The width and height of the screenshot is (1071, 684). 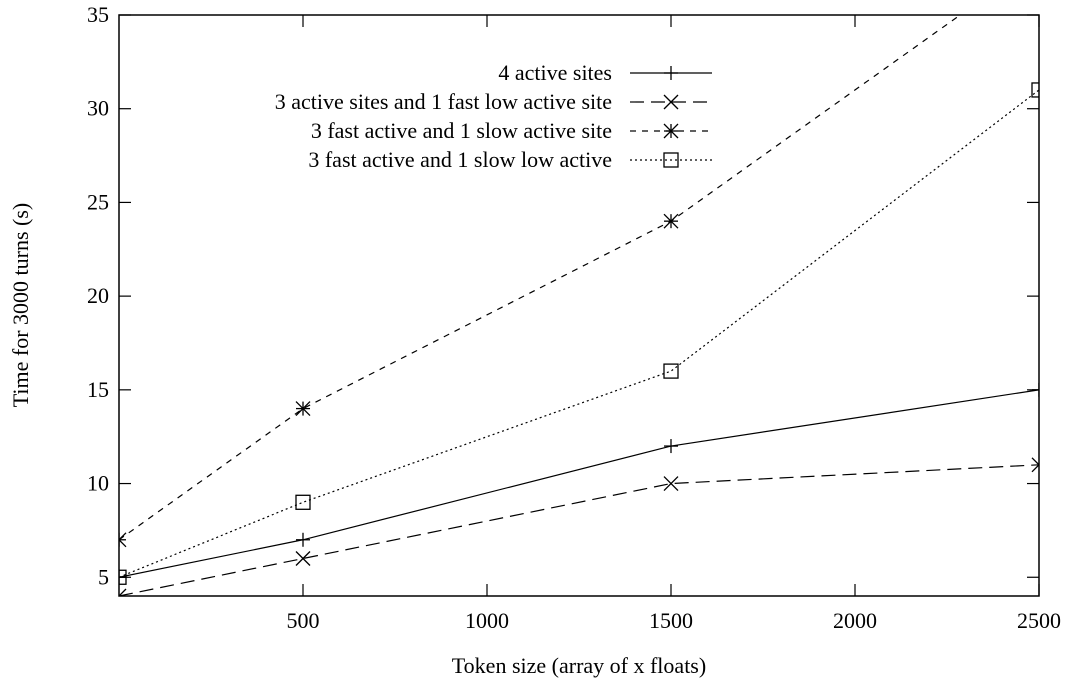 What do you see at coordinates (98, 483) in the screenshot?
I see `y-tick-label: 10` at bounding box center [98, 483].